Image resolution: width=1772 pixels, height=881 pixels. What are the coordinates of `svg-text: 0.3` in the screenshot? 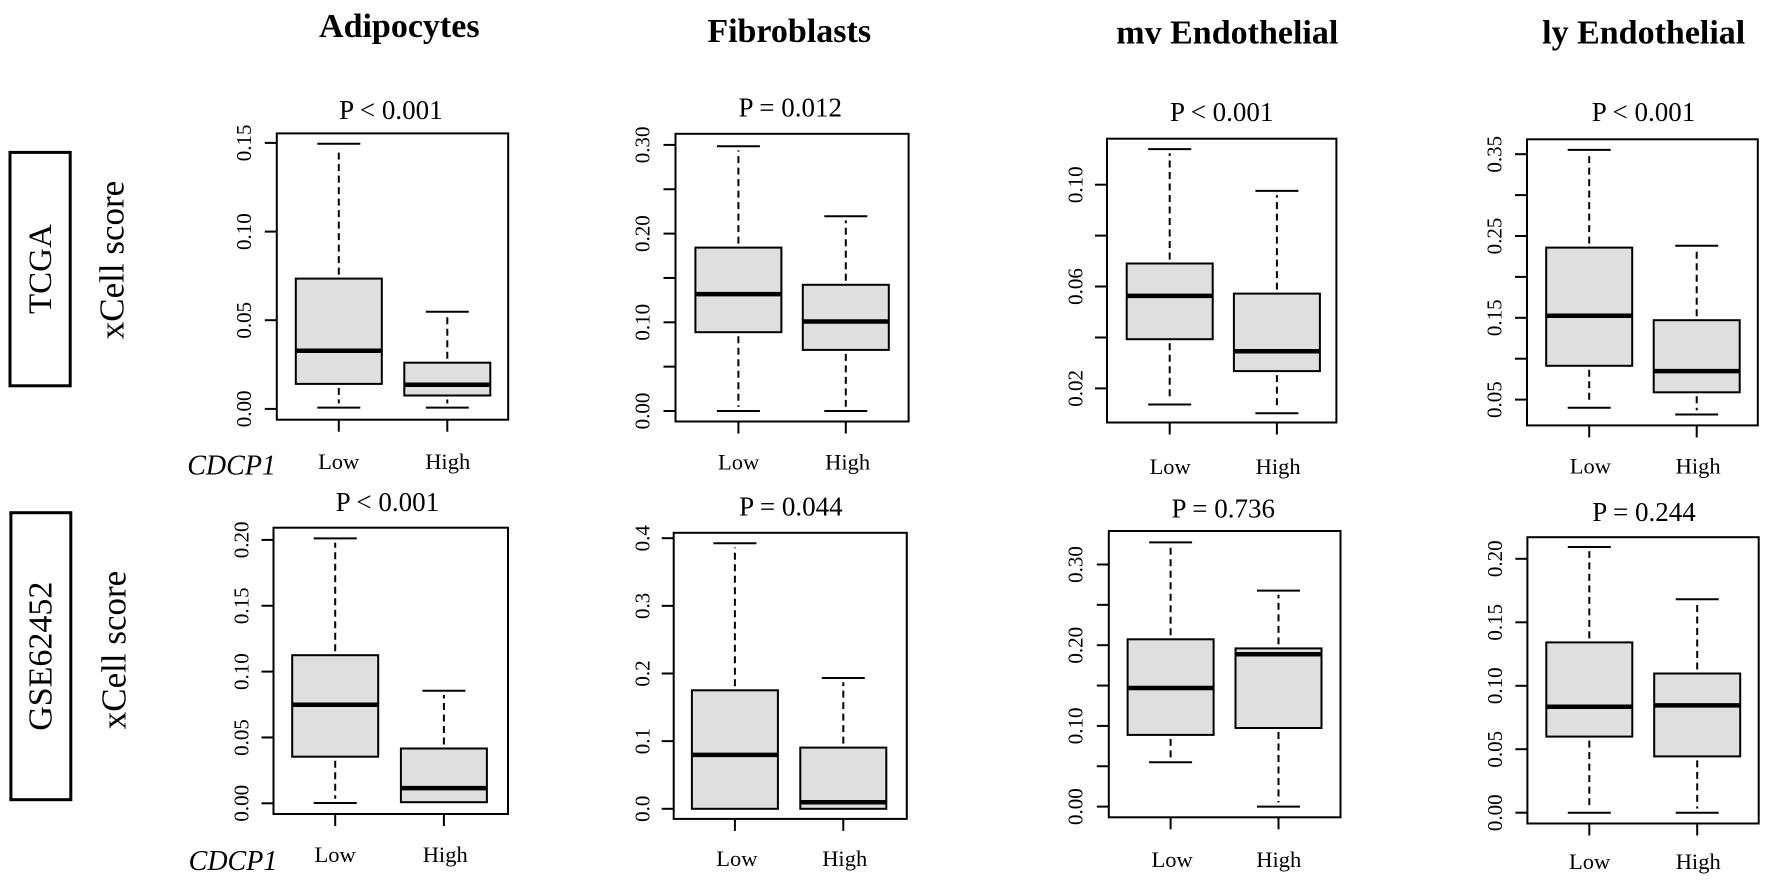 It's located at (643, 606).